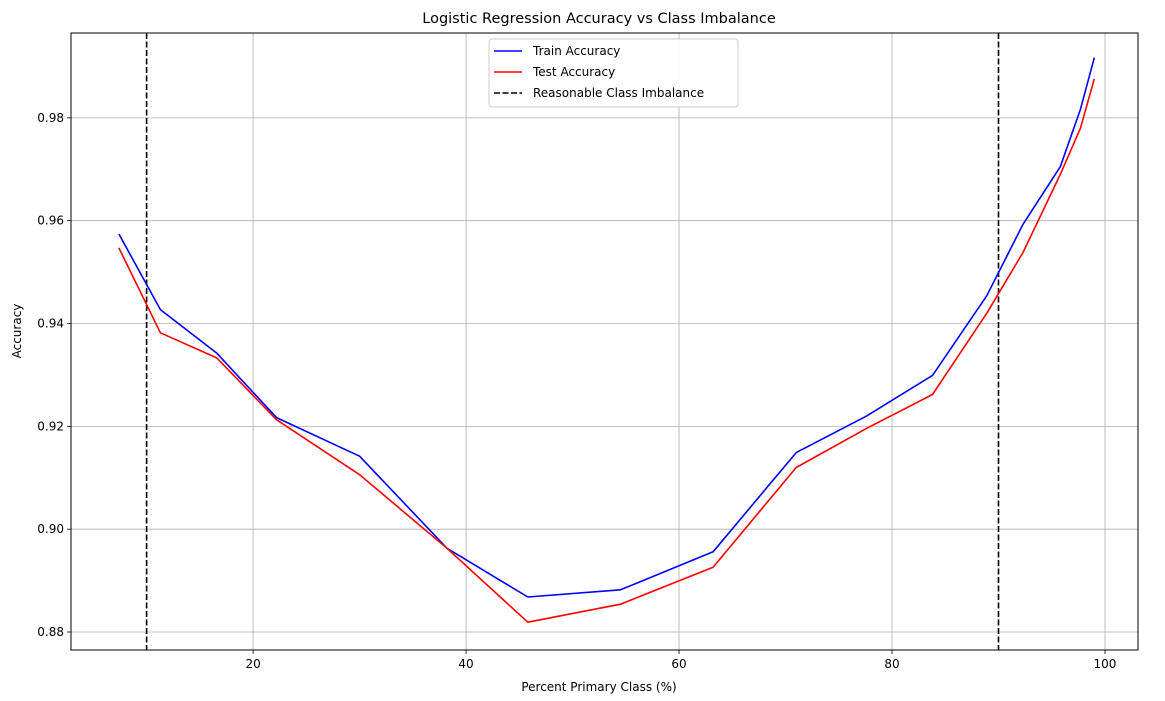 This screenshot has width=1165, height=701. Describe the element at coordinates (252, 664) in the screenshot. I see `x-tick-label: 20` at that location.